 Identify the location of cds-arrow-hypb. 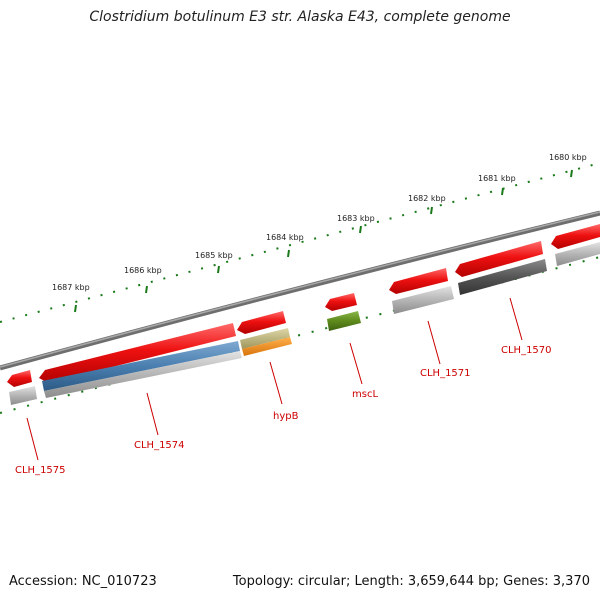
(261, 322).